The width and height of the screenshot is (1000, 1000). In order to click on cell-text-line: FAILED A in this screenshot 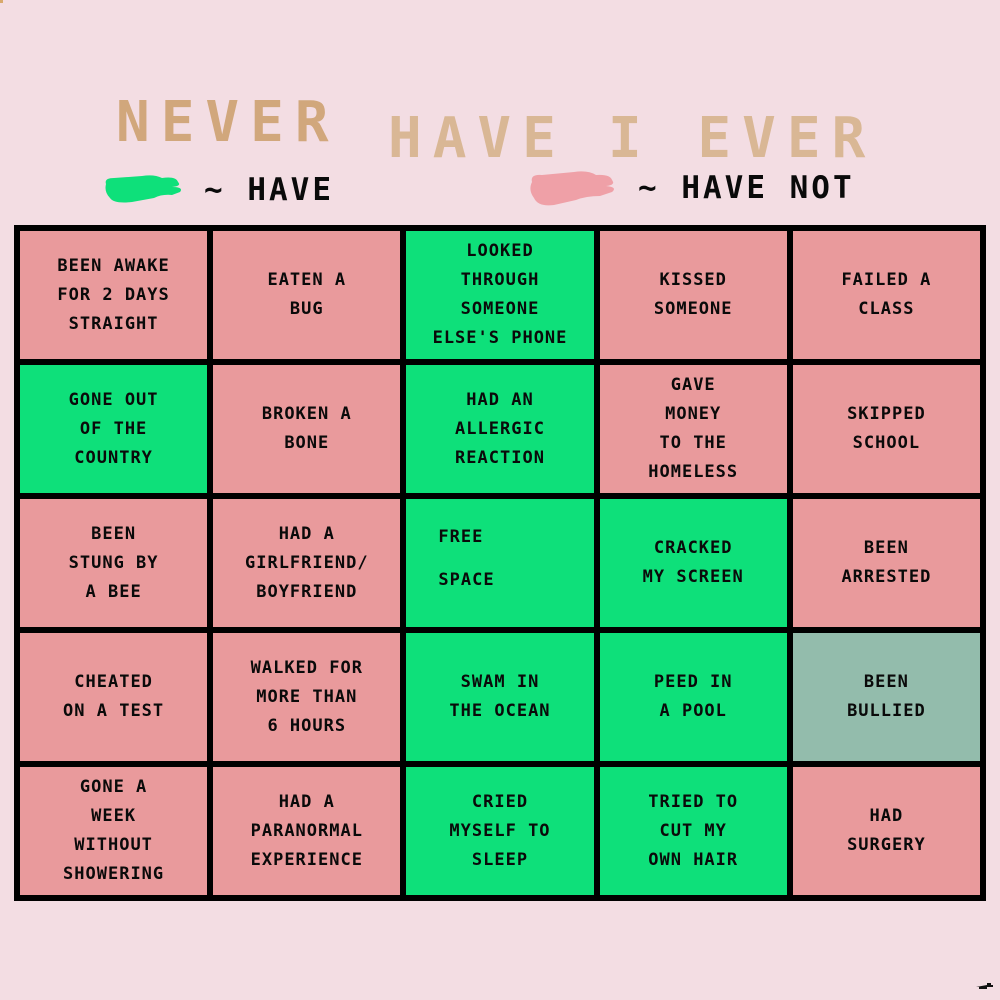, I will do `click(886, 280)`.